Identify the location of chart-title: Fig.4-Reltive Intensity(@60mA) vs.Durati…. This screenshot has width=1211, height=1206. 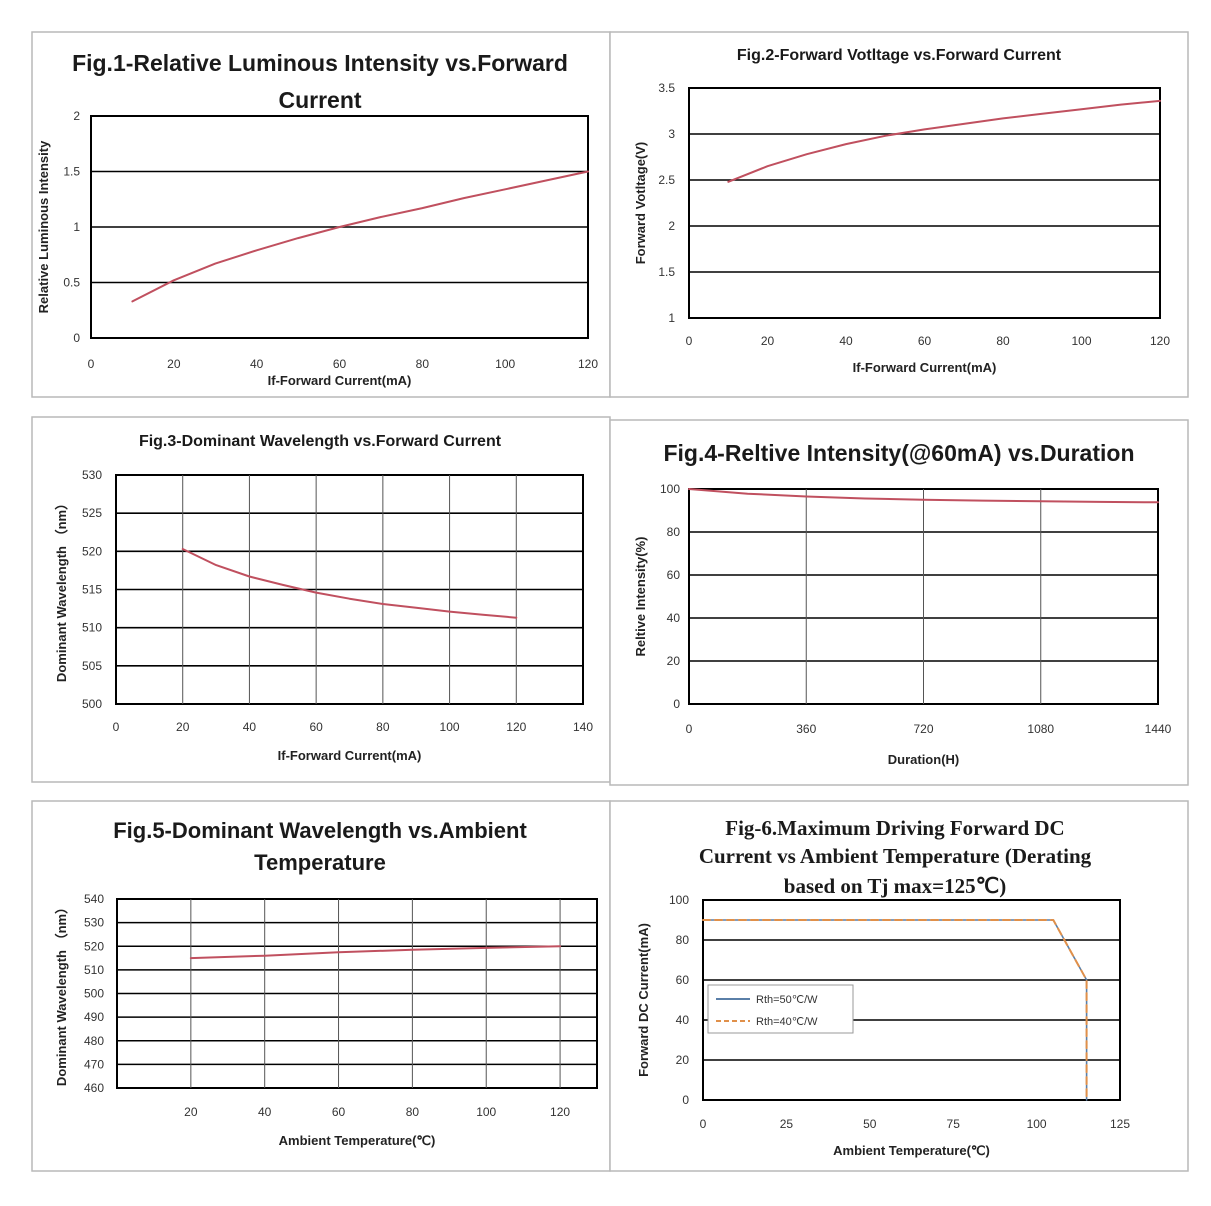
(898, 453).